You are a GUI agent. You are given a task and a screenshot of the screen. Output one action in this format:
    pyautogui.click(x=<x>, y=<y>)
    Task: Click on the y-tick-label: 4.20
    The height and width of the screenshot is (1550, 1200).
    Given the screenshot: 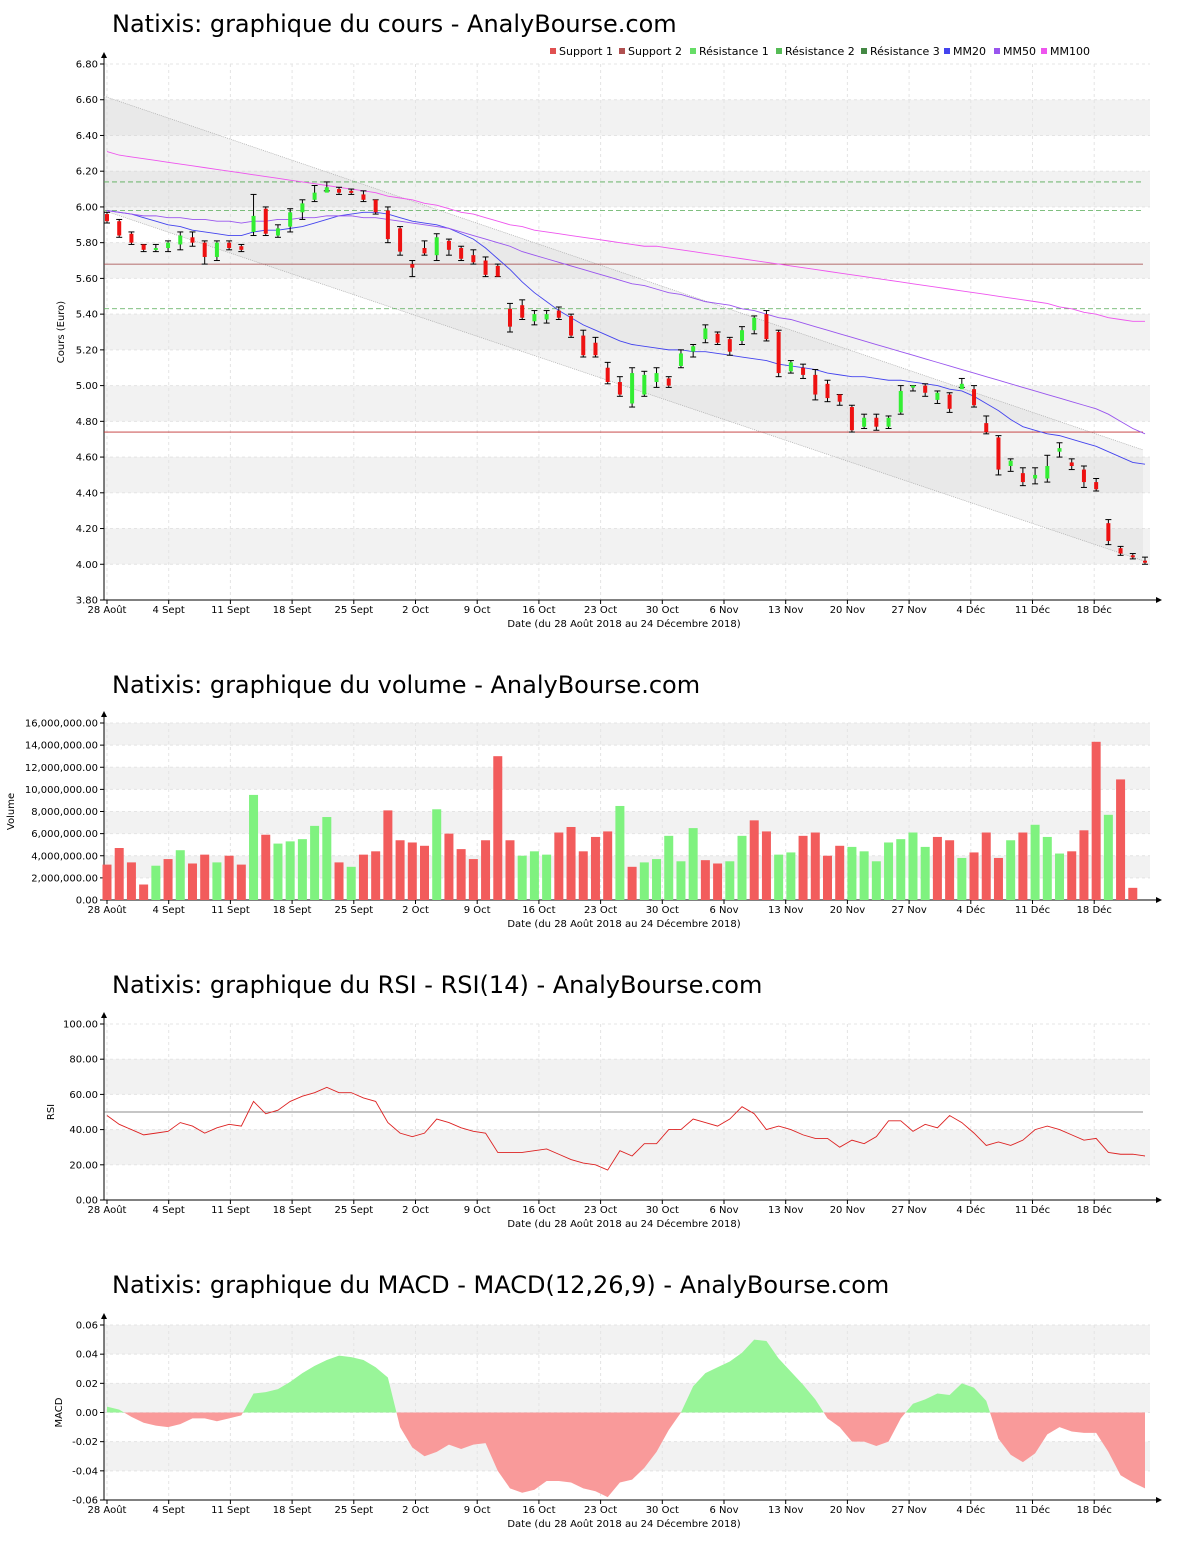 What is the action you would take?
    pyautogui.click(x=87, y=529)
    